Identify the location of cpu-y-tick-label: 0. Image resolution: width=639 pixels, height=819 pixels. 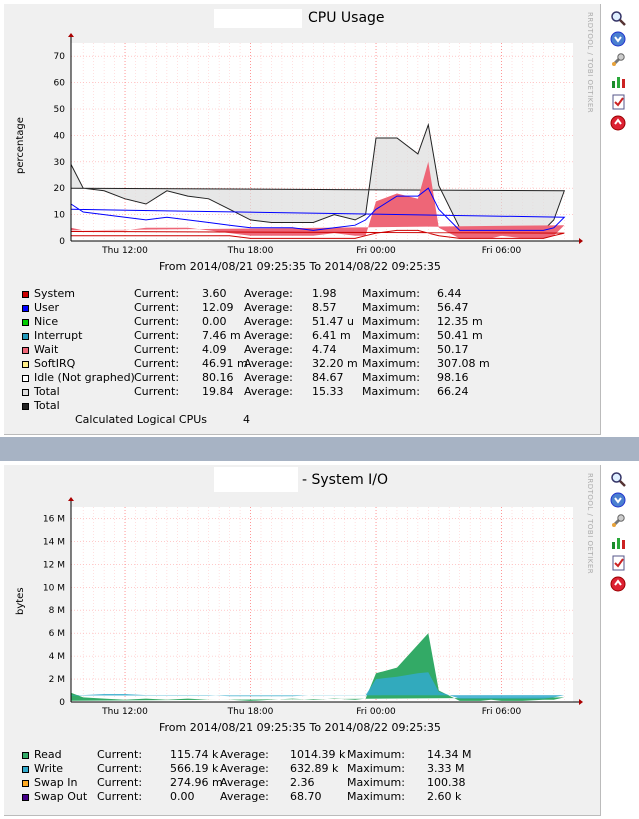
(62, 242).